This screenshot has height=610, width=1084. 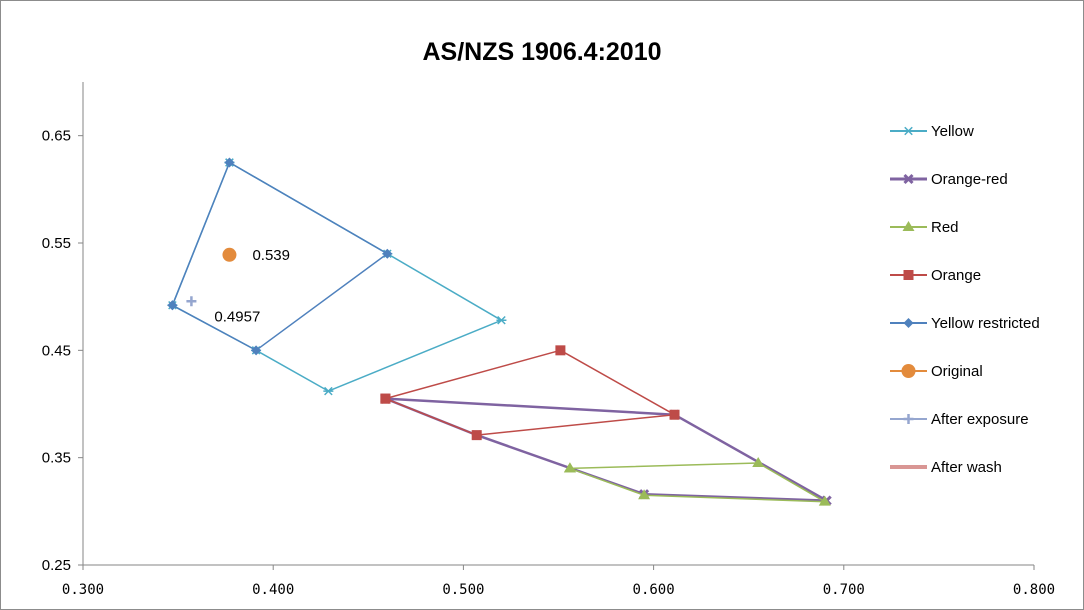 What do you see at coordinates (56, 458) in the screenshot?
I see `y-tick-label: 0.35` at bounding box center [56, 458].